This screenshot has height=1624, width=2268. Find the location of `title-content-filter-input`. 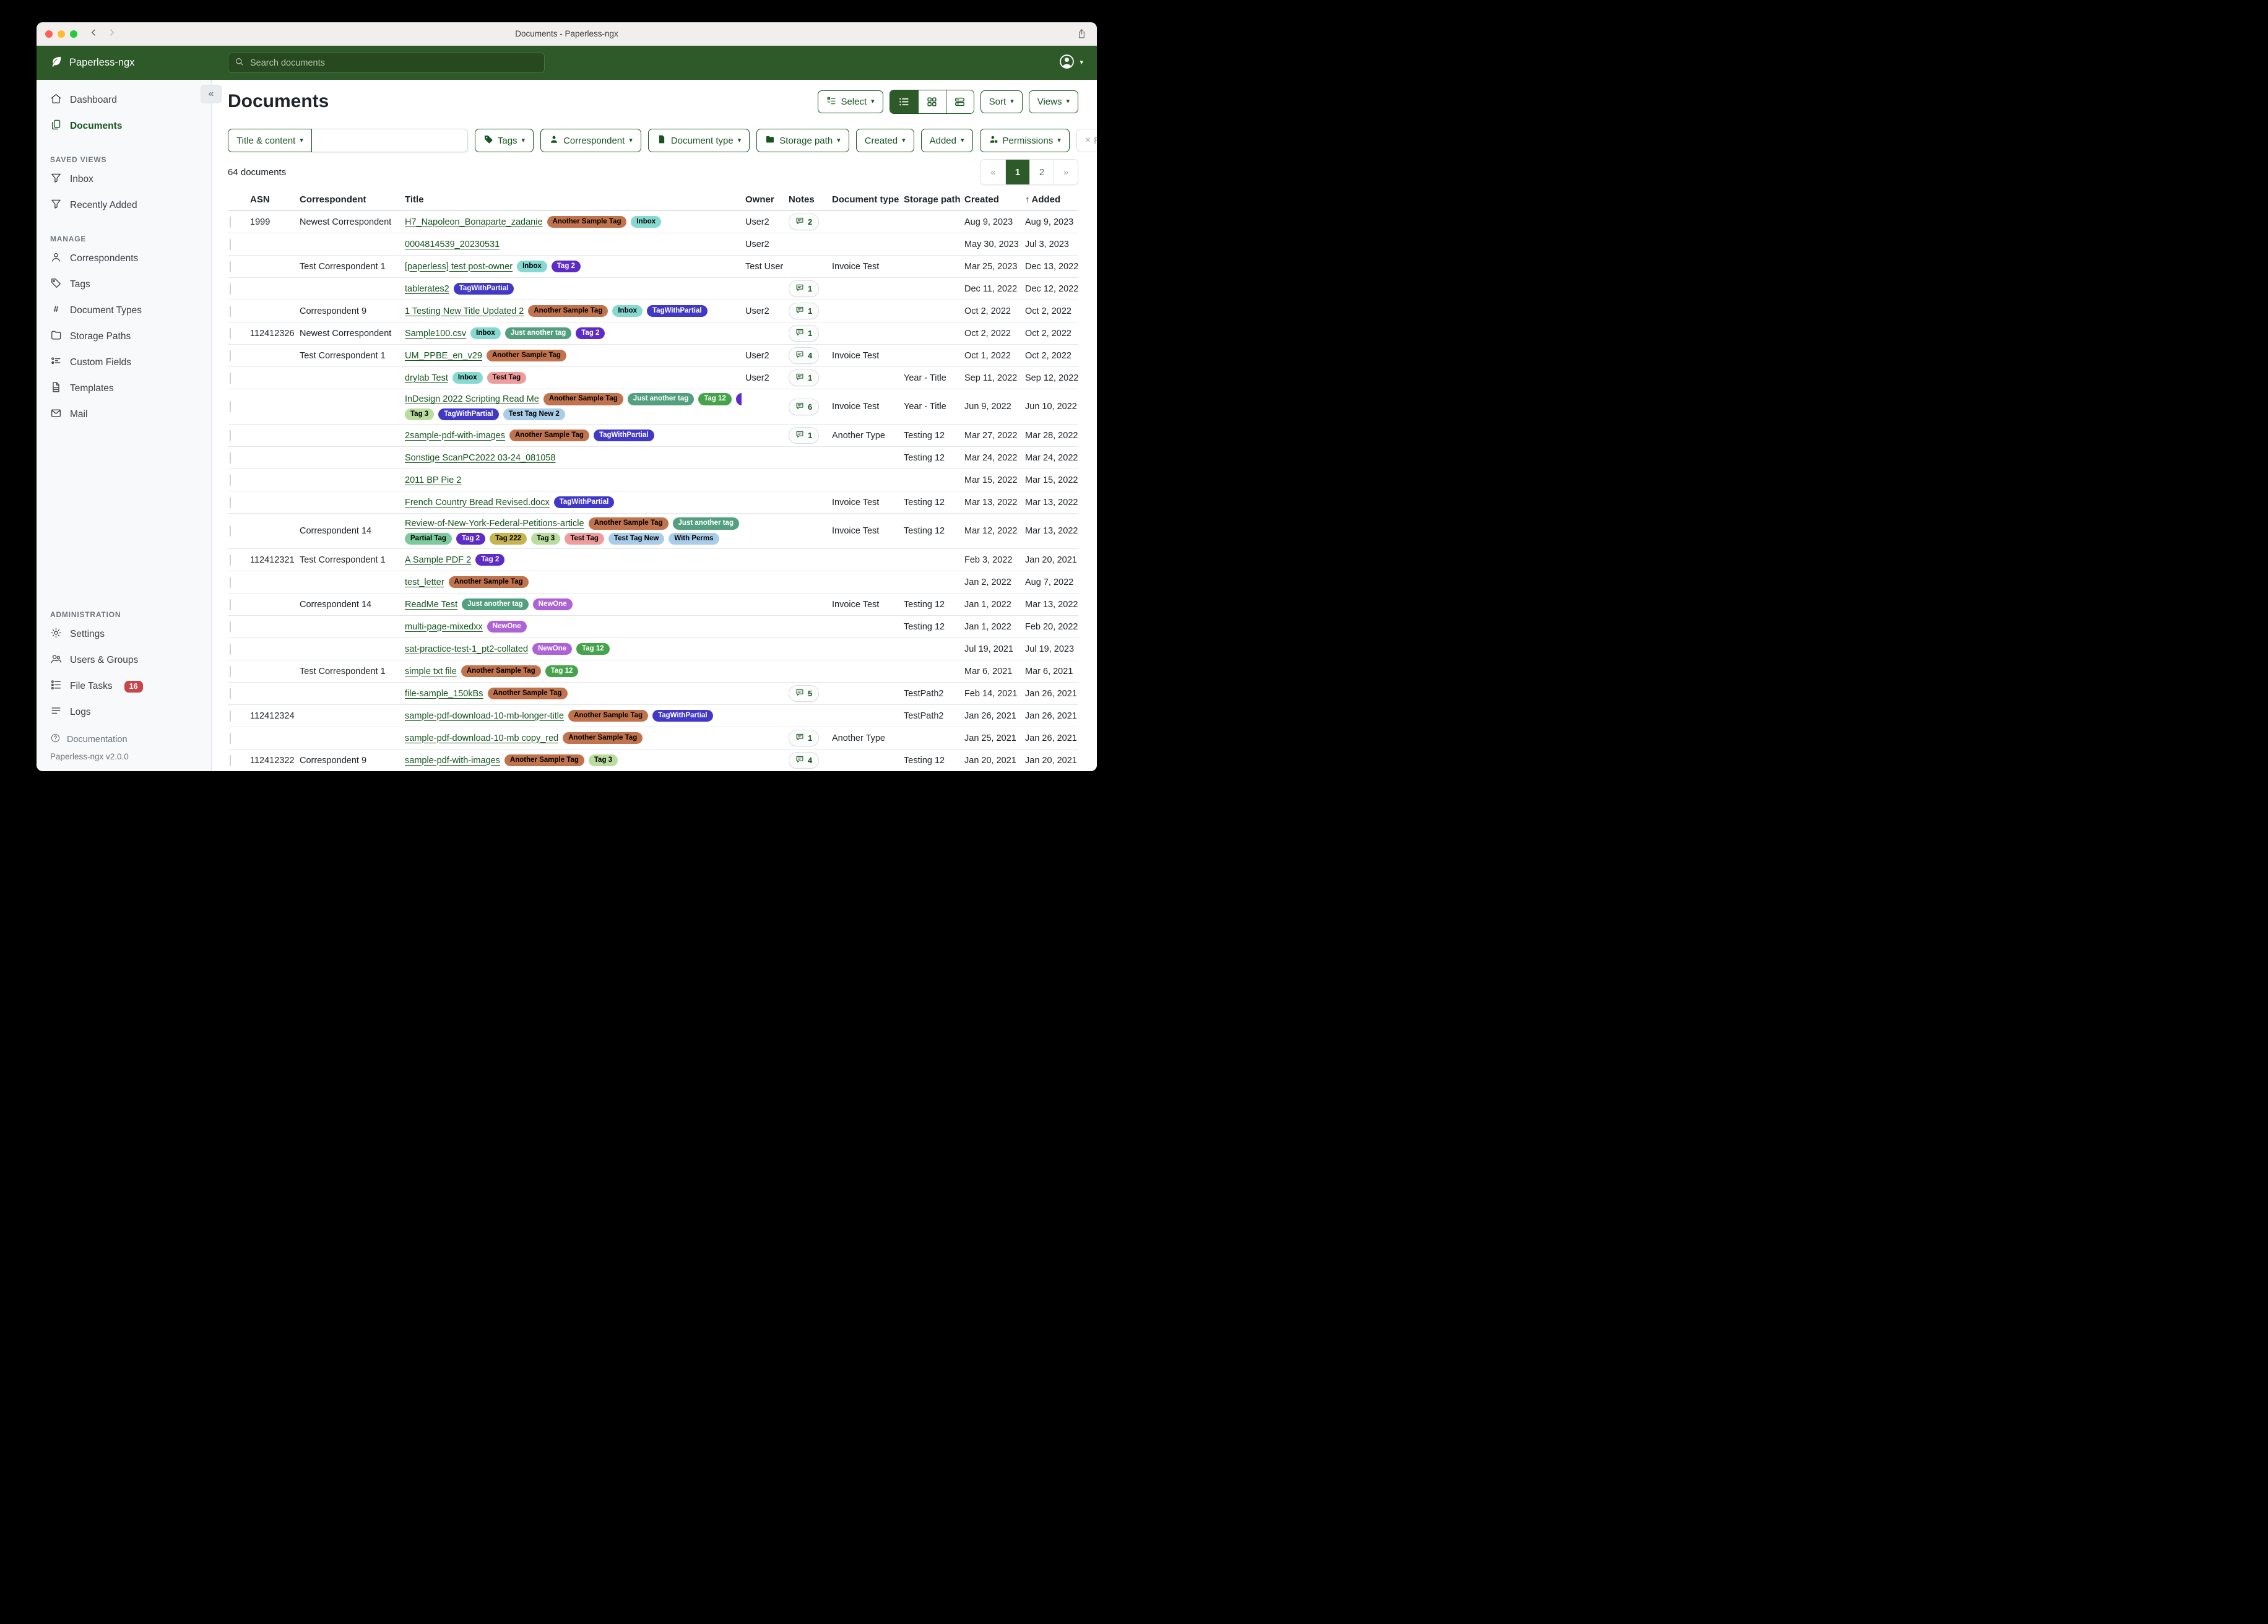

title-content-filter-input is located at coordinates (389, 140).